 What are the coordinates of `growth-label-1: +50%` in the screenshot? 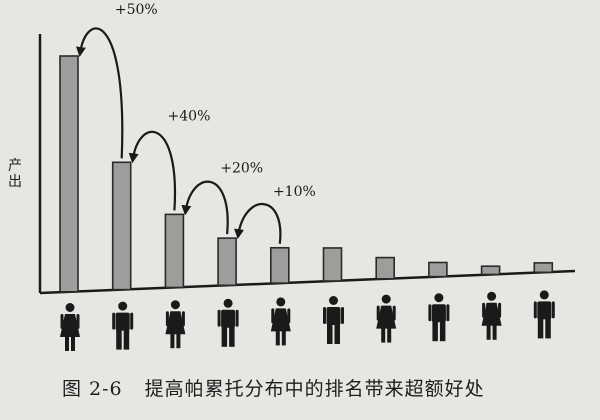 It's located at (136, 10).